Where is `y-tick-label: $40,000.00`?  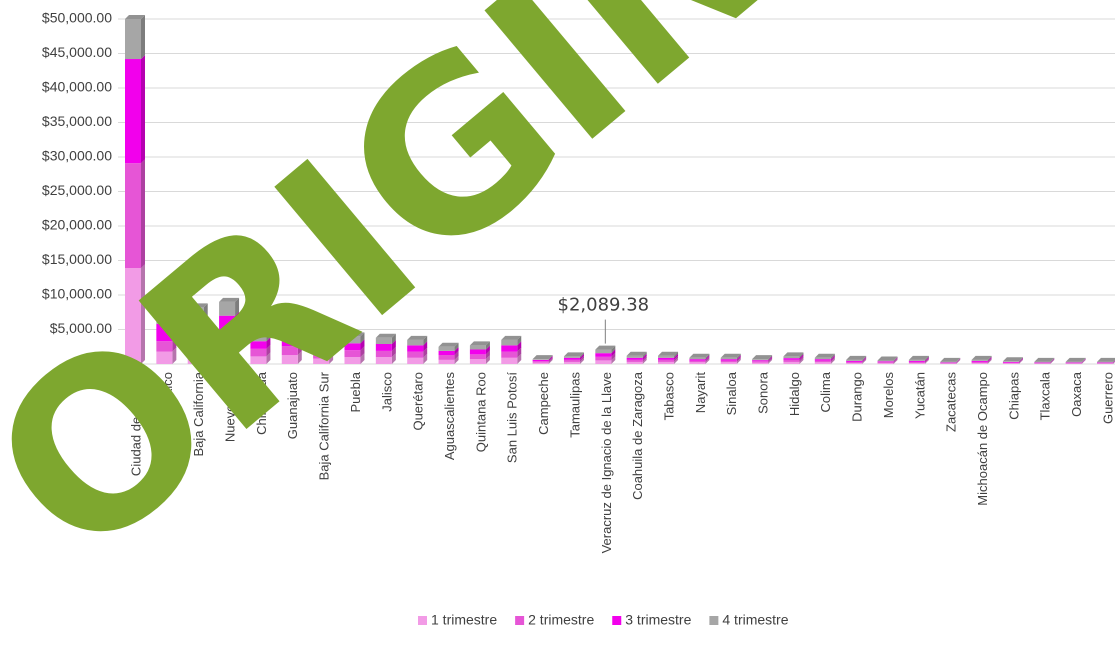
y-tick-label: $40,000.00 is located at coordinates (77, 87).